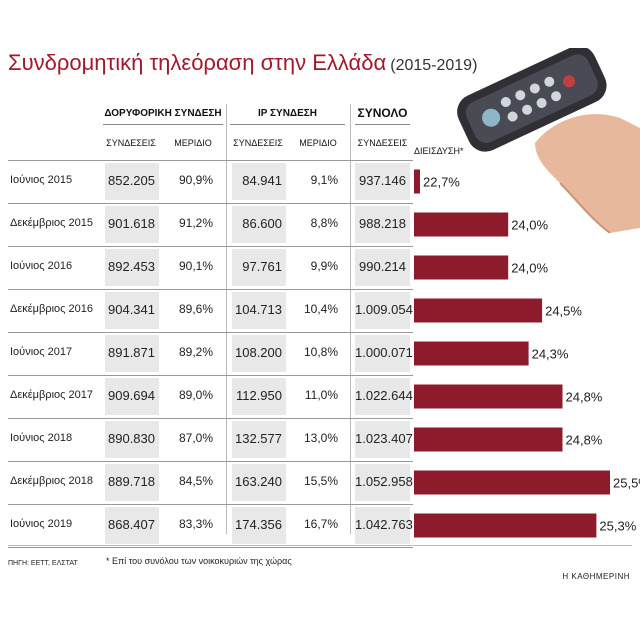 This screenshot has width=640, height=640. Describe the element at coordinates (321, 395) in the screenshot. I see `ip-share: 11,0%` at that location.